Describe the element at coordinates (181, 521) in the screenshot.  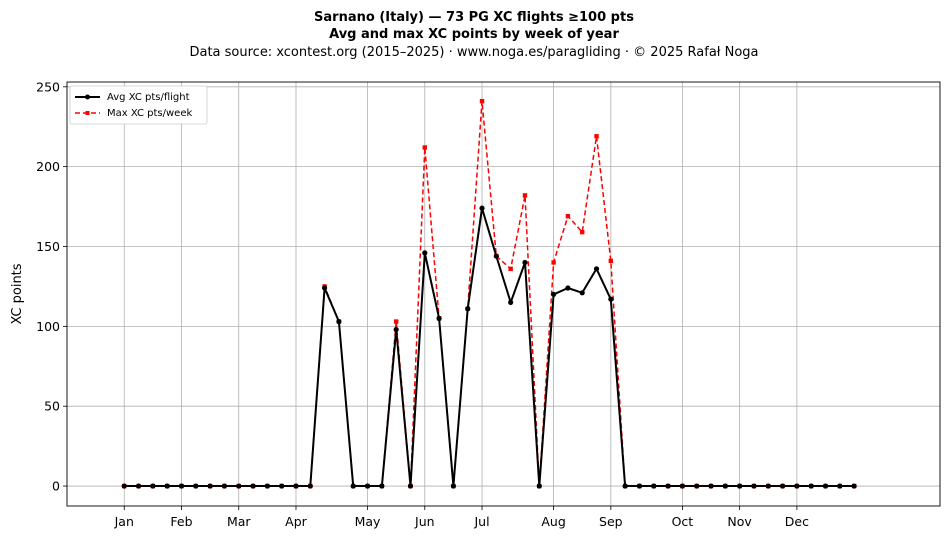
I see `x-tick-label: Feb` at that location.